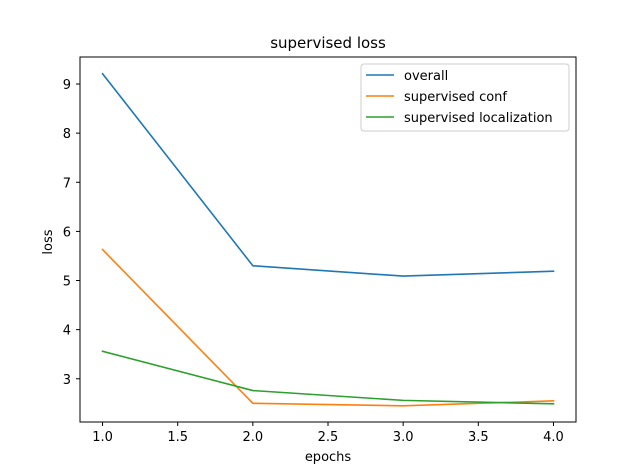  I want to click on legend-box, so click(465, 97).